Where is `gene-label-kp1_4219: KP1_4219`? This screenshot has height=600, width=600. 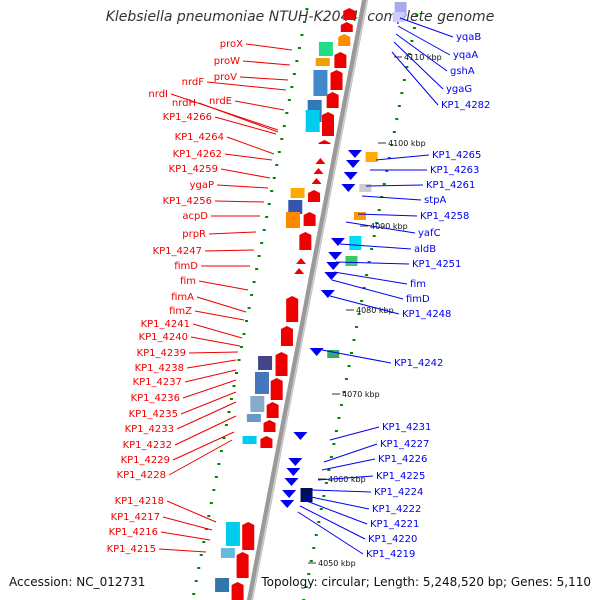
gene-label-kp1_4219: KP1_4219 is located at coordinates (390, 554).